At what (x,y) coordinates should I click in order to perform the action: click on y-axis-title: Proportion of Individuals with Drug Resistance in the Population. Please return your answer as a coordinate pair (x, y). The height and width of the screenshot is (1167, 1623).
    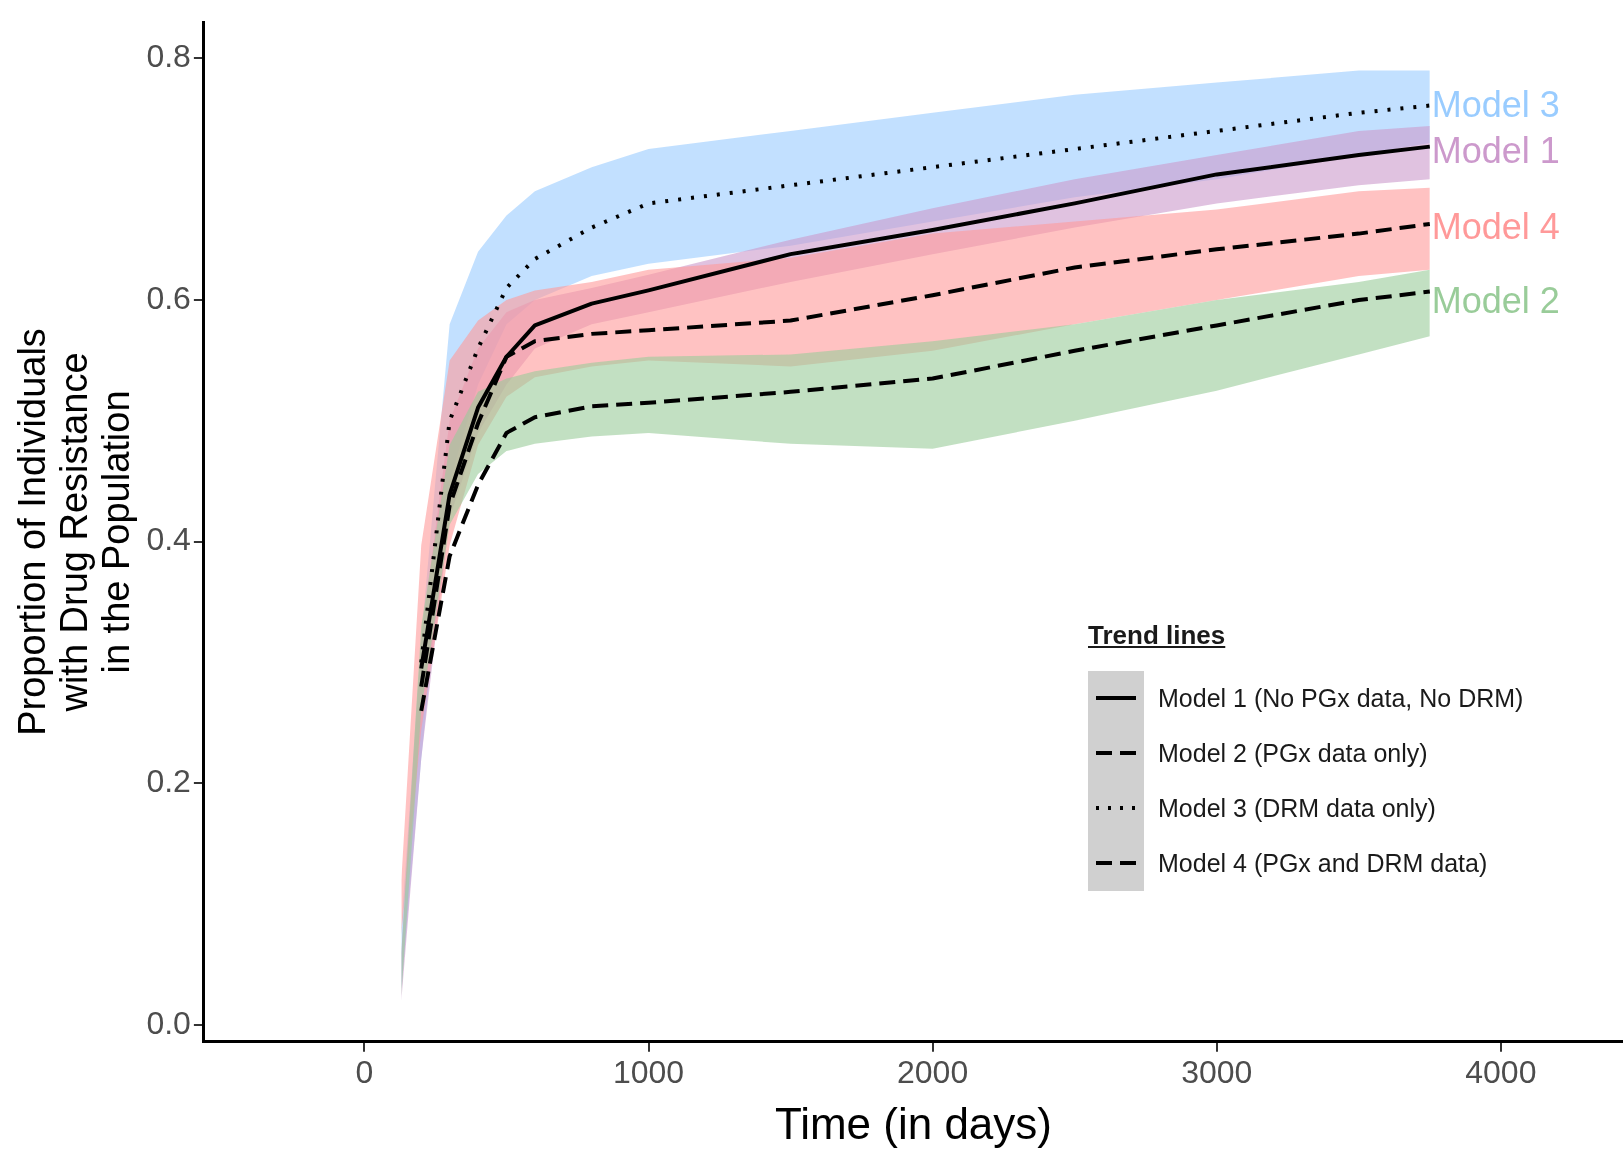
    Looking at the image, I should click on (74, 532).